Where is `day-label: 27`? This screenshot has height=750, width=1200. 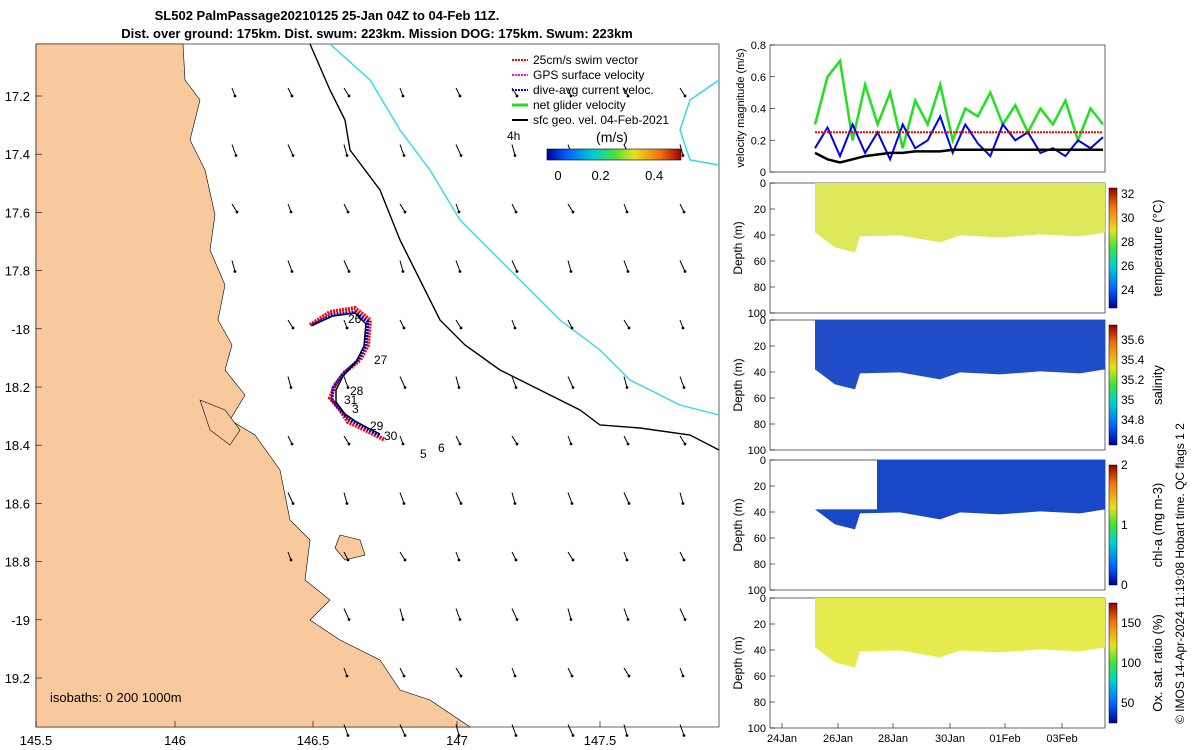
day-label: 27 is located at coordinates (381, 360).